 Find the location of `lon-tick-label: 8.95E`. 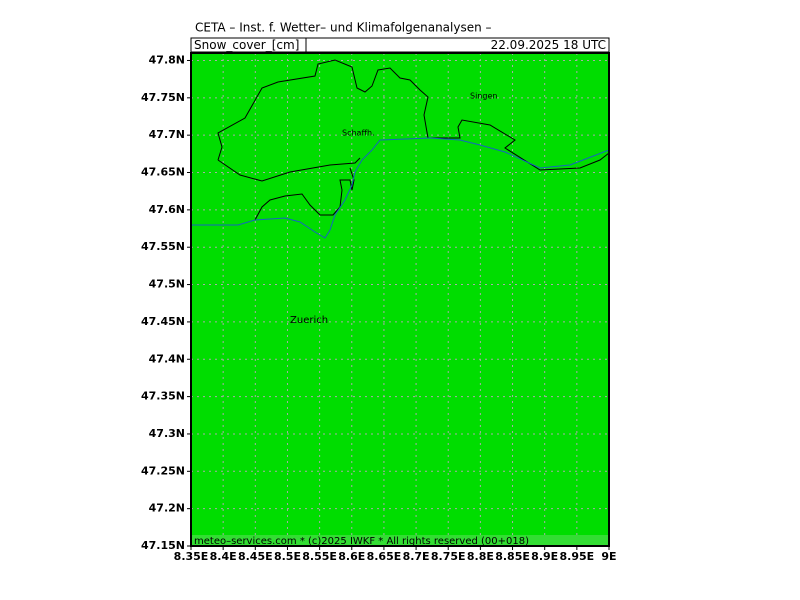

lon-tick-label: 8.95E is located at coordinates (577, 556).